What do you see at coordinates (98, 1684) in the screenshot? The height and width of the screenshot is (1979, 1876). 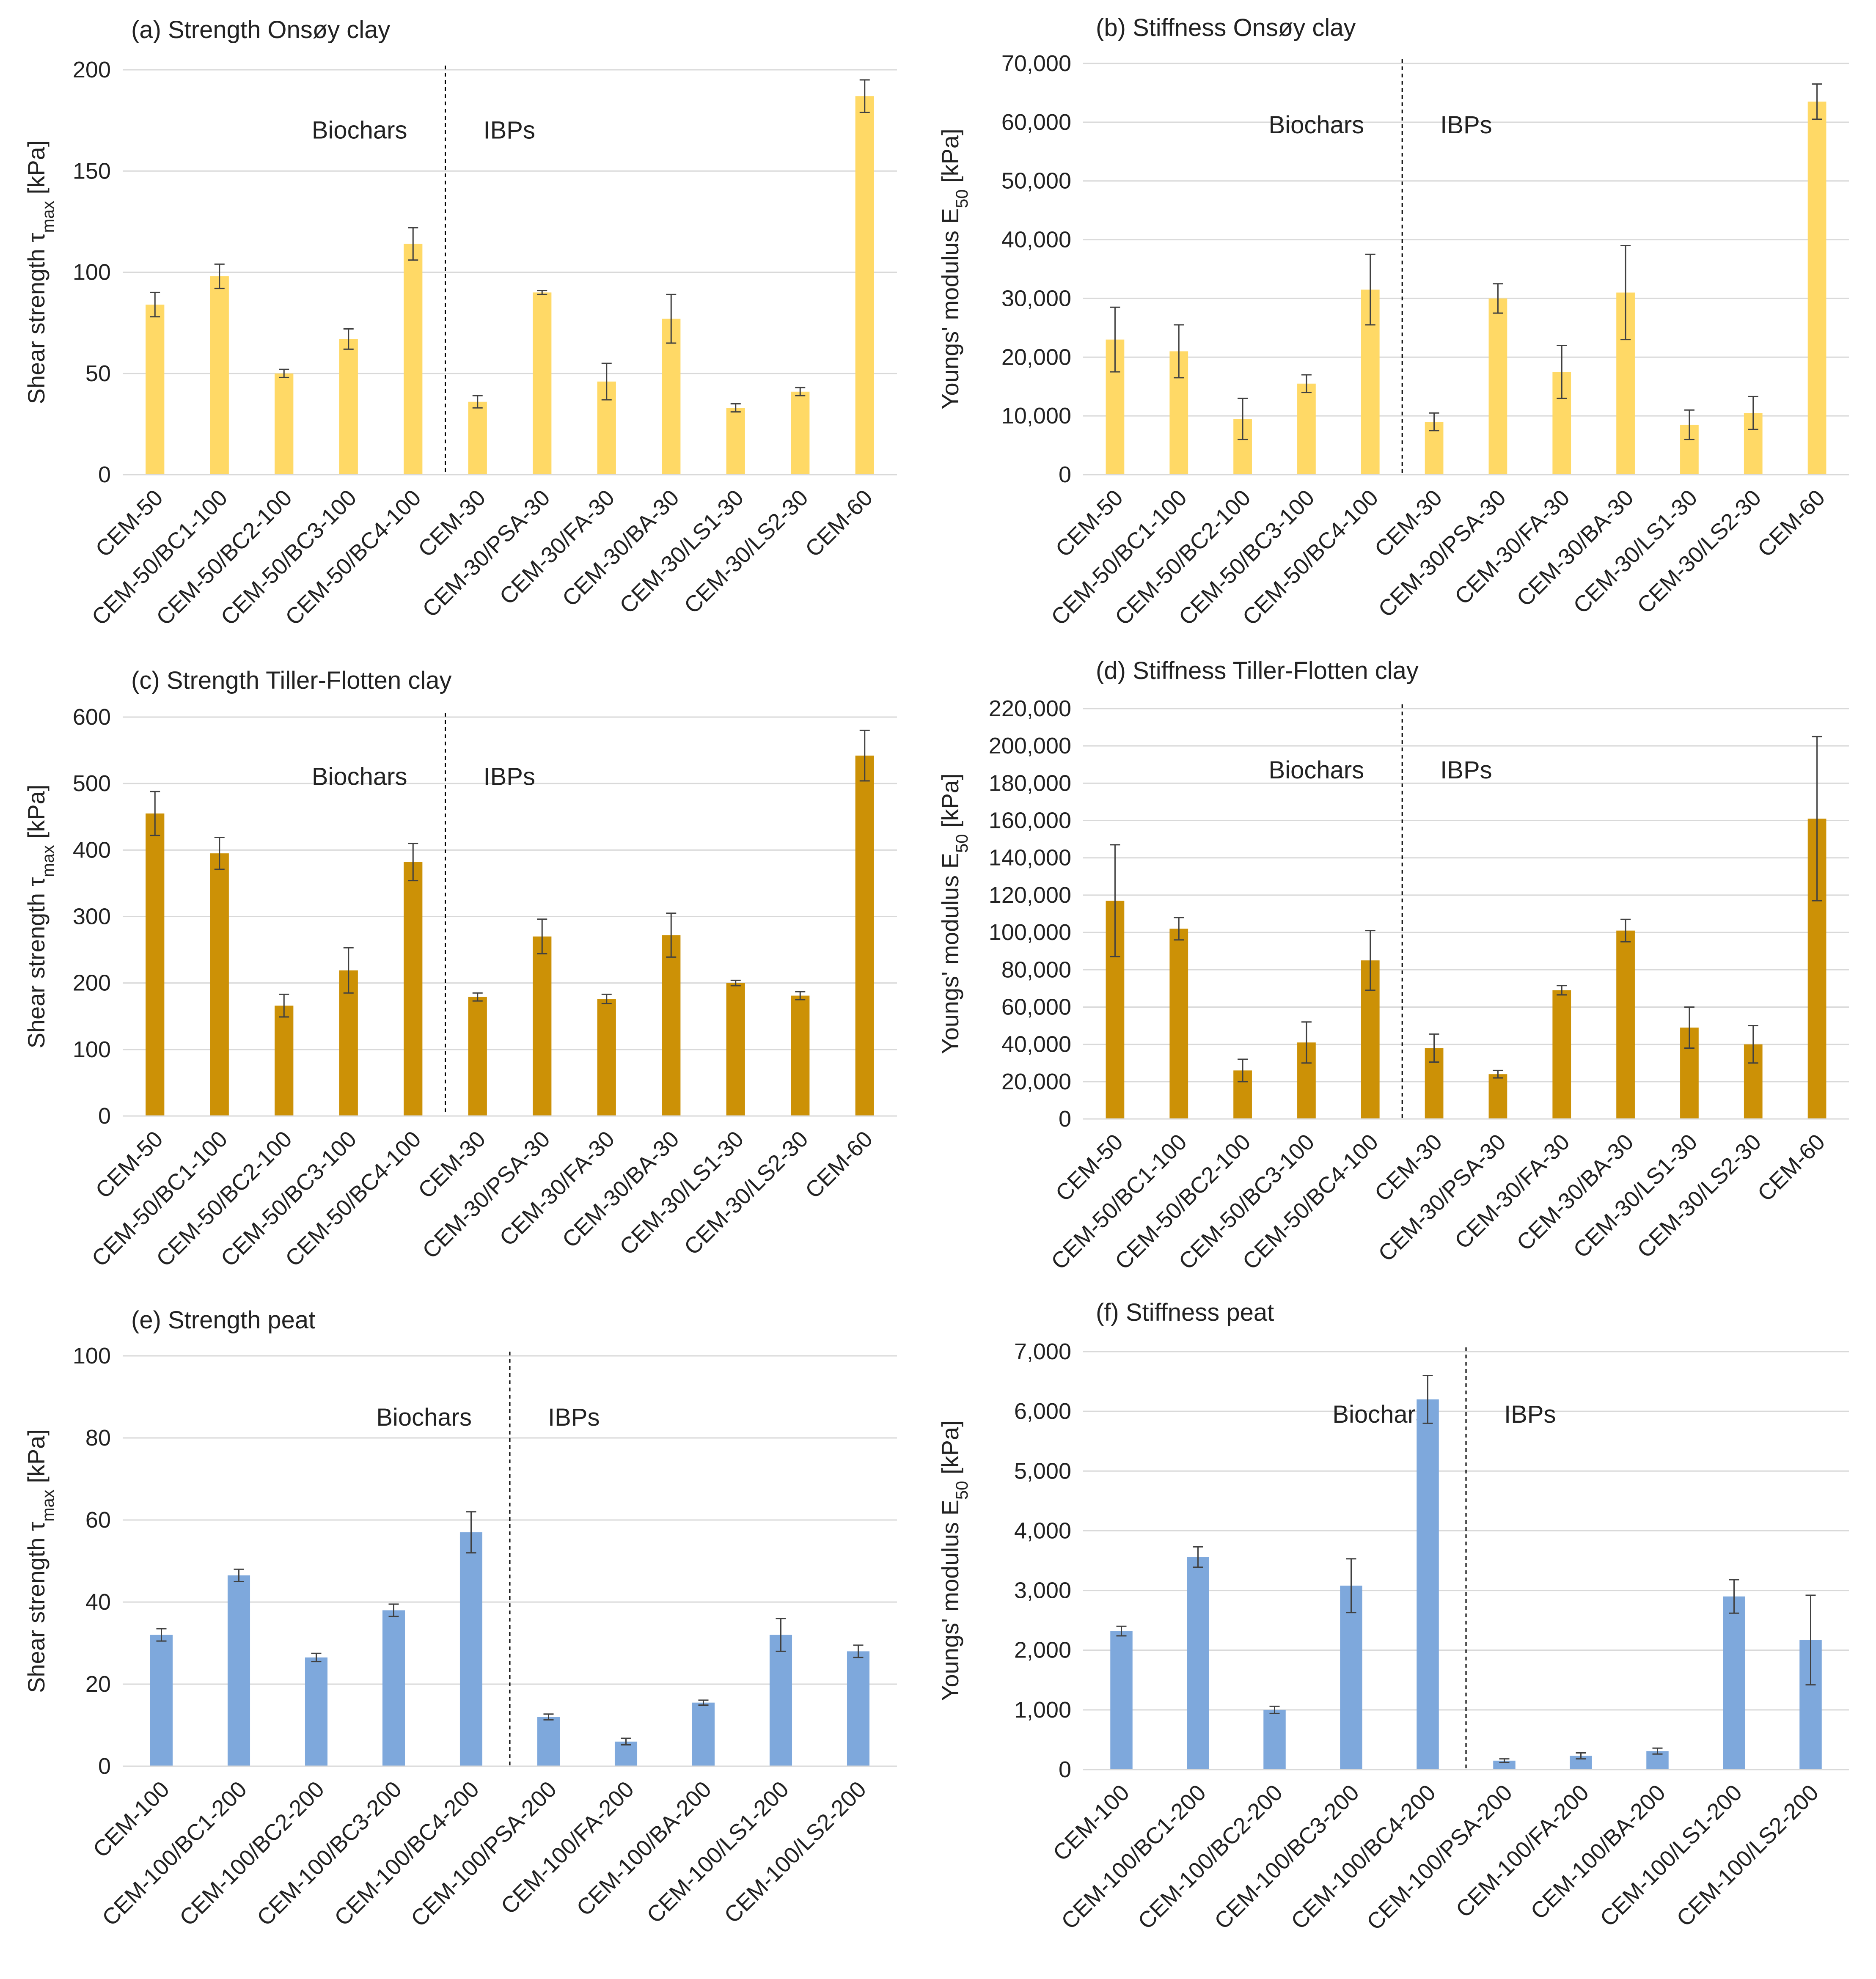 I see `y-tick-label: 20` at bounding box center [98, 1684].